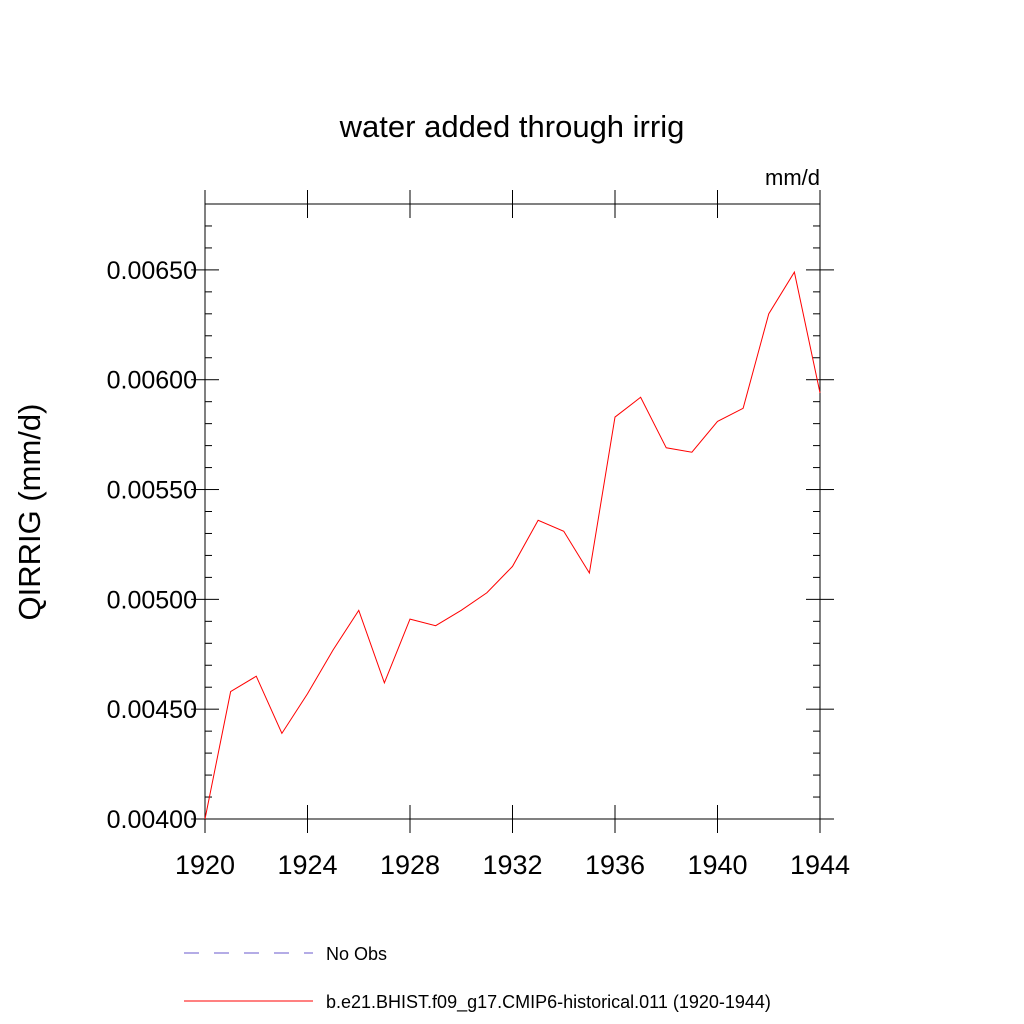  Describe the element at coordinates (307, 865) in the screenshot. I see `x-tick-label: 1924` at that location.